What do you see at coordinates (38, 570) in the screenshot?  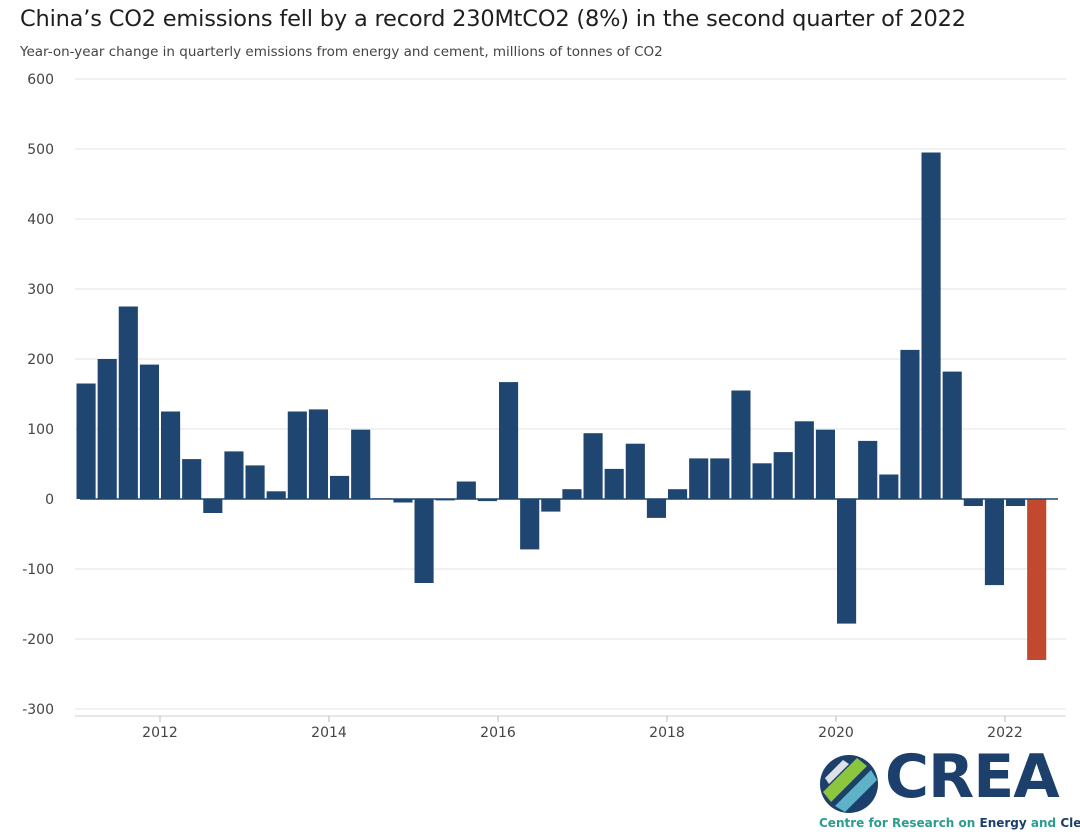 I see `y-tick-label: -100` at bounding box center [38, 570].